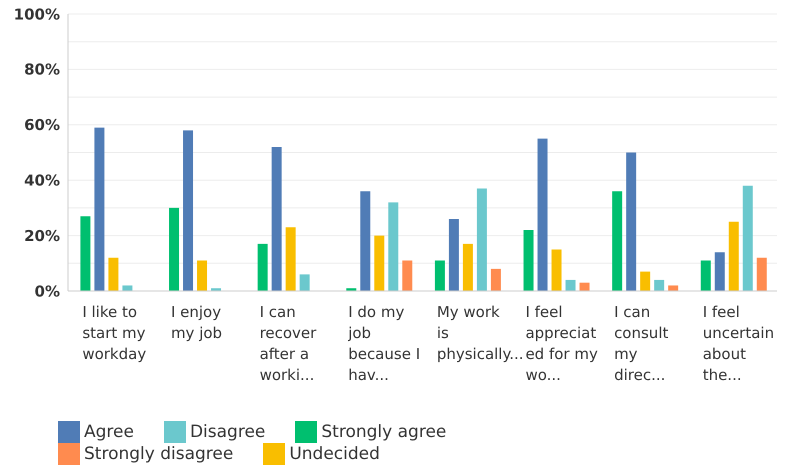 Image resolution: width=795 pixels, height=473 pixels. Describe the element at coordinates (334, 454) in the screenshot. I see `legend-label: Undecided` at that location.